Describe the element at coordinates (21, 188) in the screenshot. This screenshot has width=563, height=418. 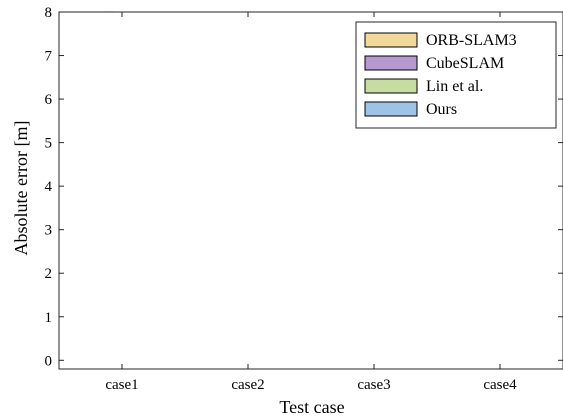
I see `y-axis-title: Absolute error [m]` at that location.